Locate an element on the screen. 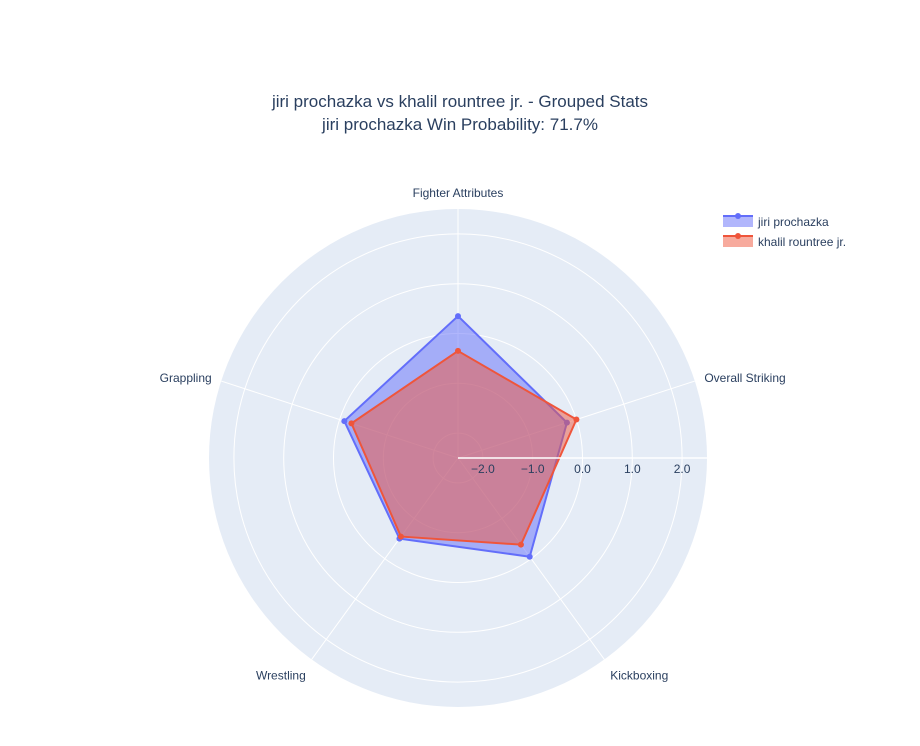 The height and width of the screenshot is (746, 920). radial-axis: −2.0 −1.0 0.0 1.0 2.0 is located at coordinates (582, 466).